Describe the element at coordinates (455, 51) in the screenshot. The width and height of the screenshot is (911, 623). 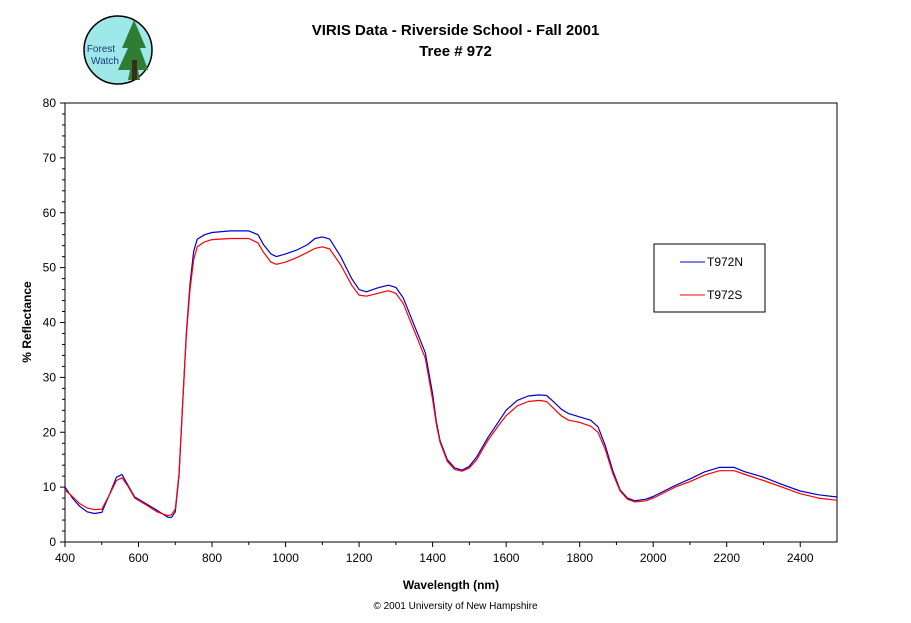
I see `chart-subtitle: Tree # 972` at that location.